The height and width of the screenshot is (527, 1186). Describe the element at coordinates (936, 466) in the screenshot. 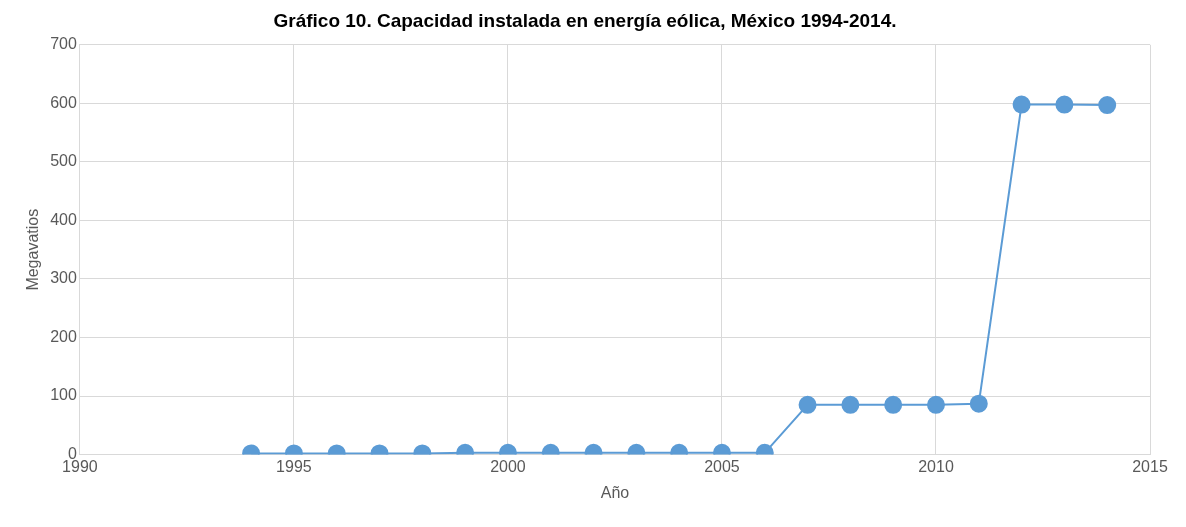

I see `x-tick-label: 2010` at that location.